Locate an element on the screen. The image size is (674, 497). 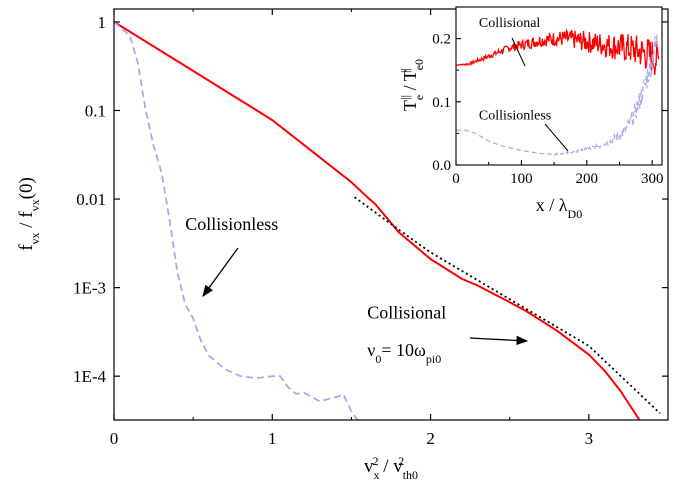
main-x-tick-label: 2 is located at coordinates (430, 438).